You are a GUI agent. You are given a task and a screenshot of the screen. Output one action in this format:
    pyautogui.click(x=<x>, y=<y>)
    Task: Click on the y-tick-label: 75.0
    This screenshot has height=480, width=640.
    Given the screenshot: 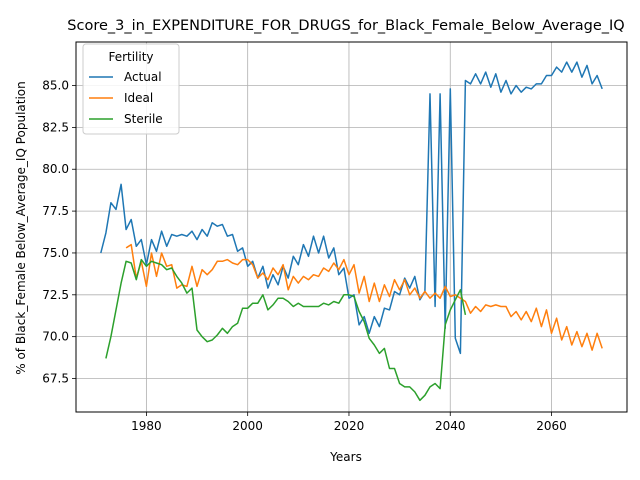 What is the action you would take?
    pyautogui.click(x=55, y=253)
    